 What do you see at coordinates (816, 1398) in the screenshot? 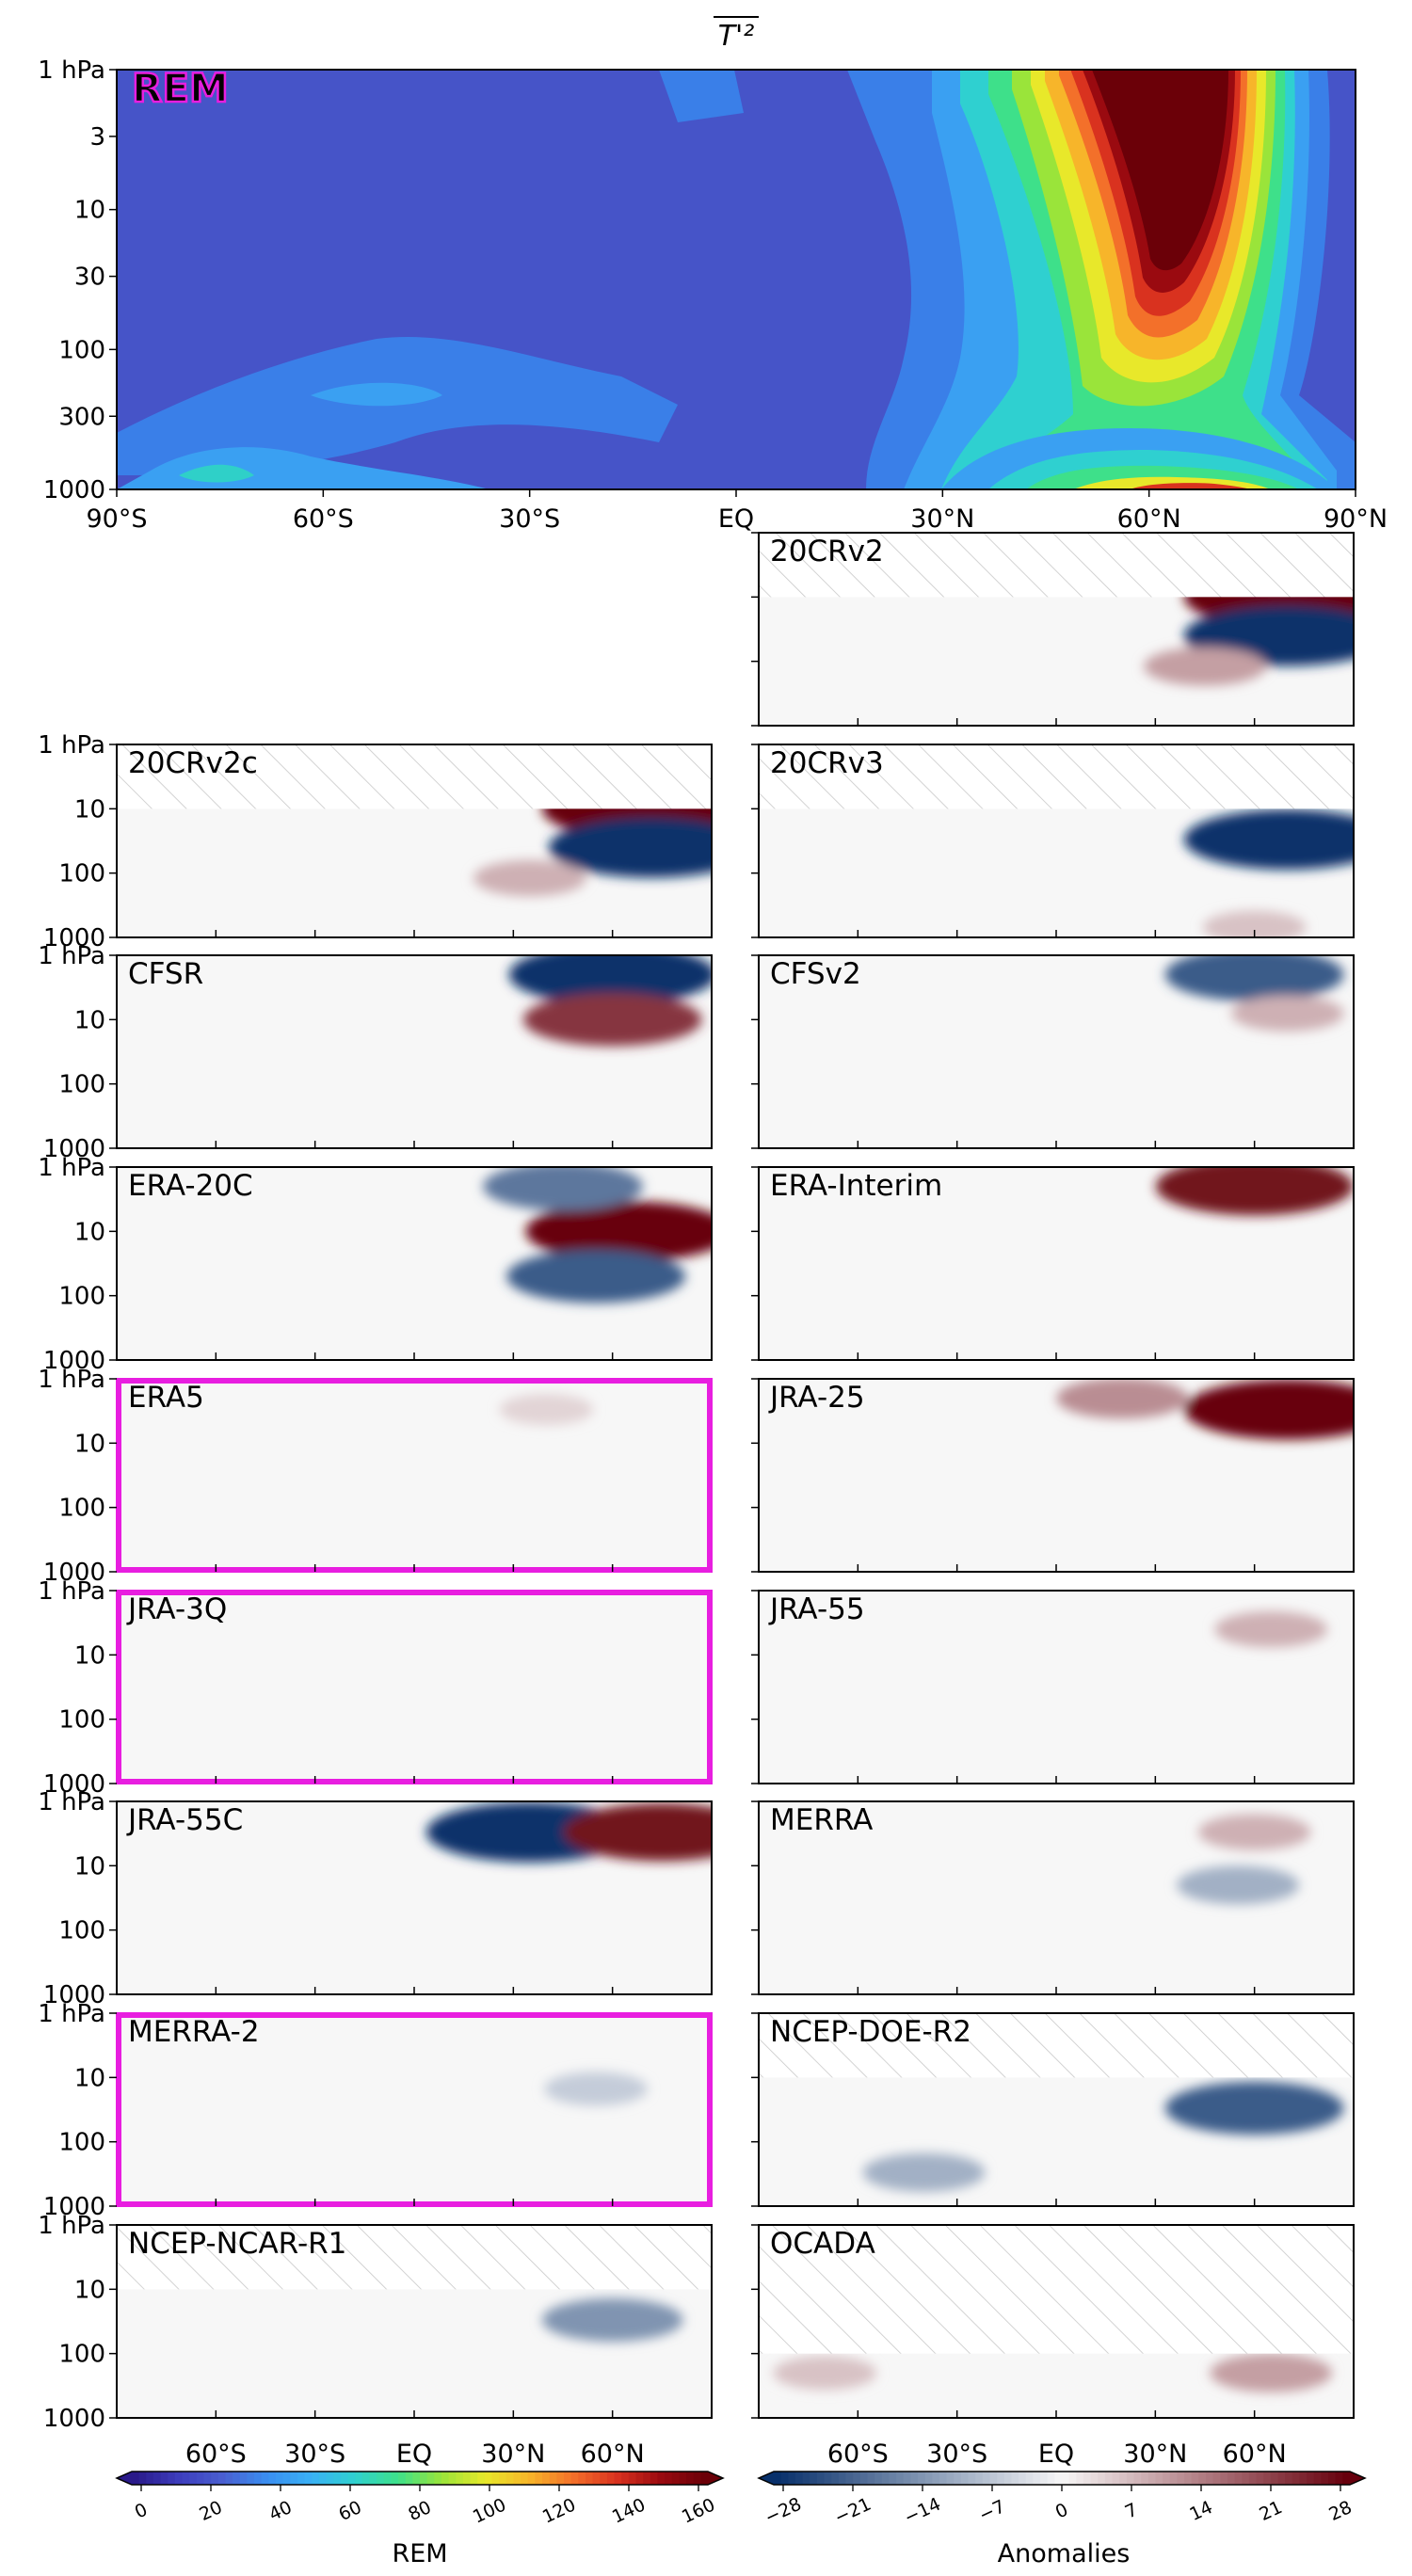
I see `panel-label: JRA-25` at bounding box center [816, 1398].